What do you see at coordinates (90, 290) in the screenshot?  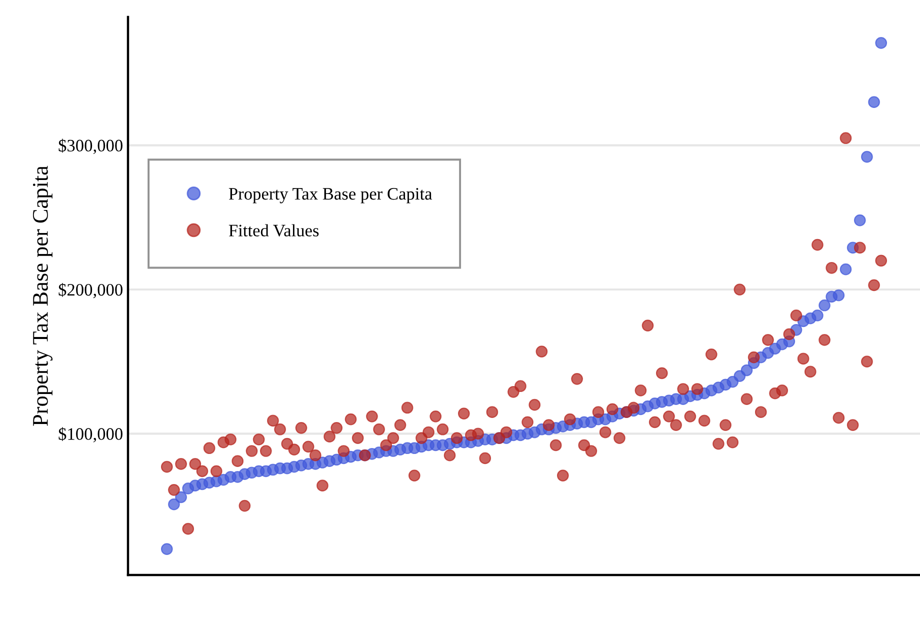 I see `y-tick-label: $200,000` at bounding box center [90, 290].